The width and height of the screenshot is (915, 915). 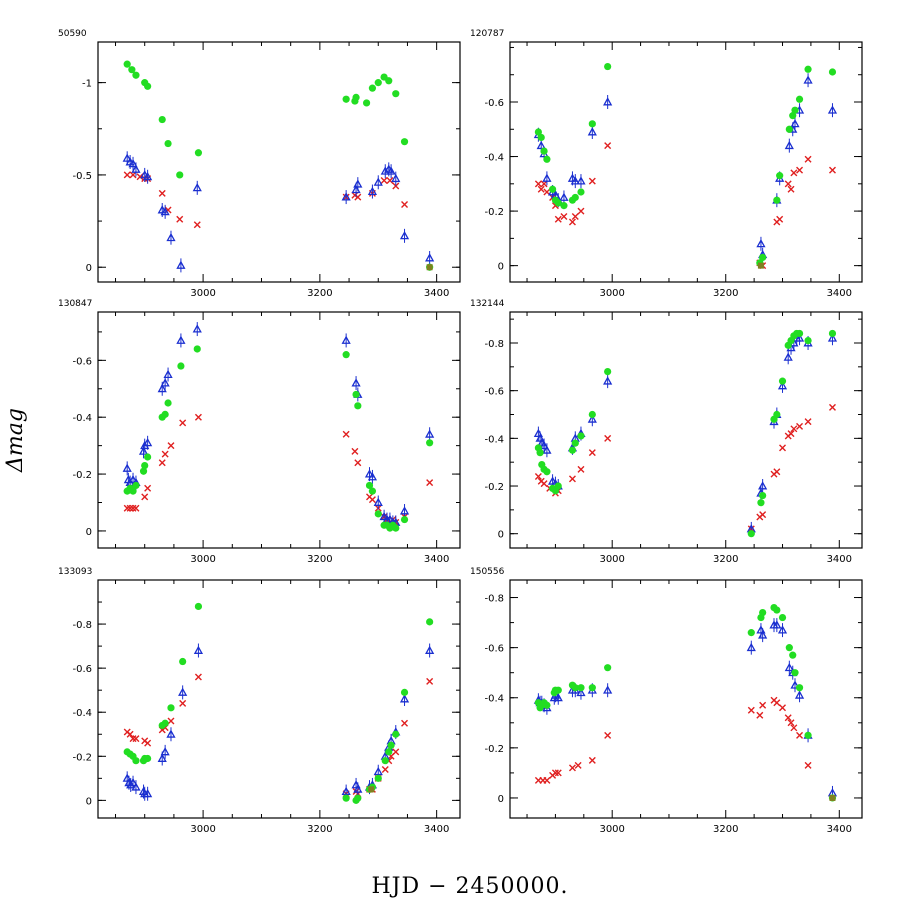 I want to click on series-x, so click(x=266, y=200).